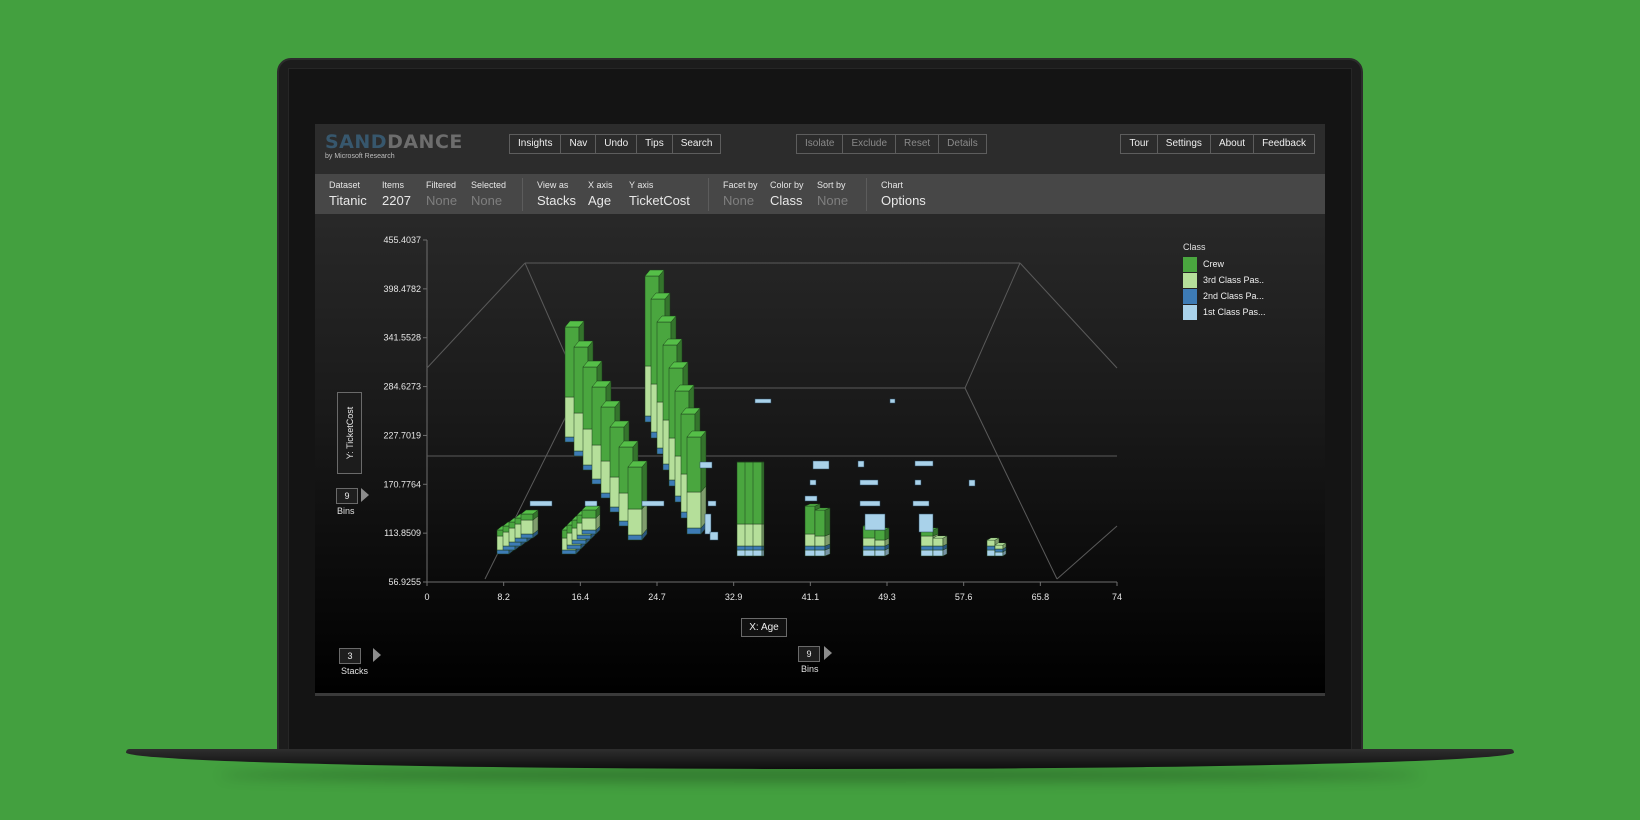 The width and height of the screenshot is (1640, 820). What do you see at coordinates (579, 144) in the screenshot?
I see `nav-button: Nav` at bounding box center [579, 144].